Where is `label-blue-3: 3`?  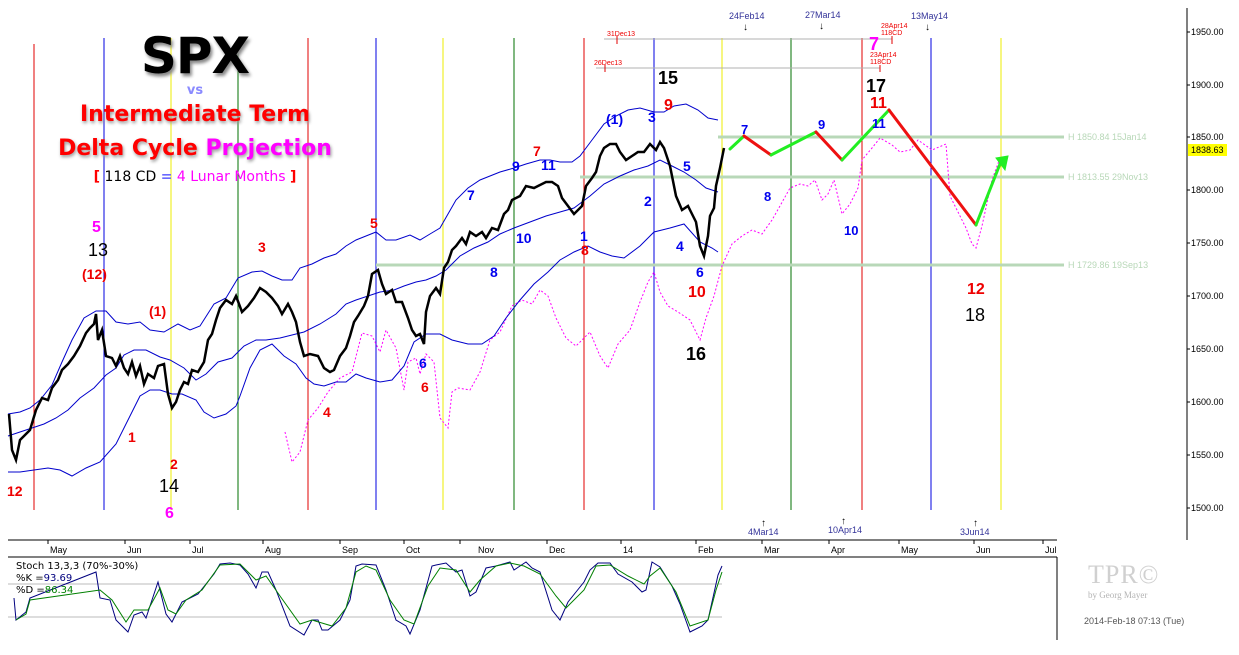
label-blue-3: 3 is located at coordinates (652, 117).